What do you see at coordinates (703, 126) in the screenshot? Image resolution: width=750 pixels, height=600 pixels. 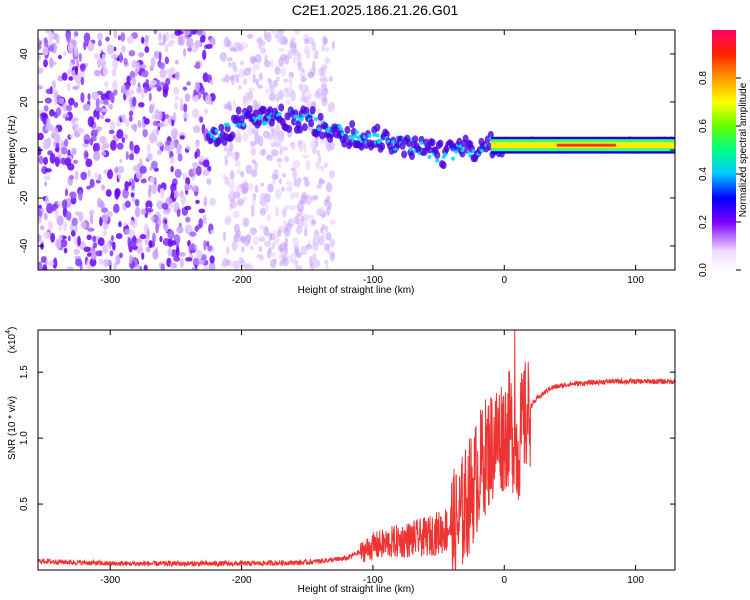 I see `colorbar-tick-label: 0.6` at bounding box center [703, 126].